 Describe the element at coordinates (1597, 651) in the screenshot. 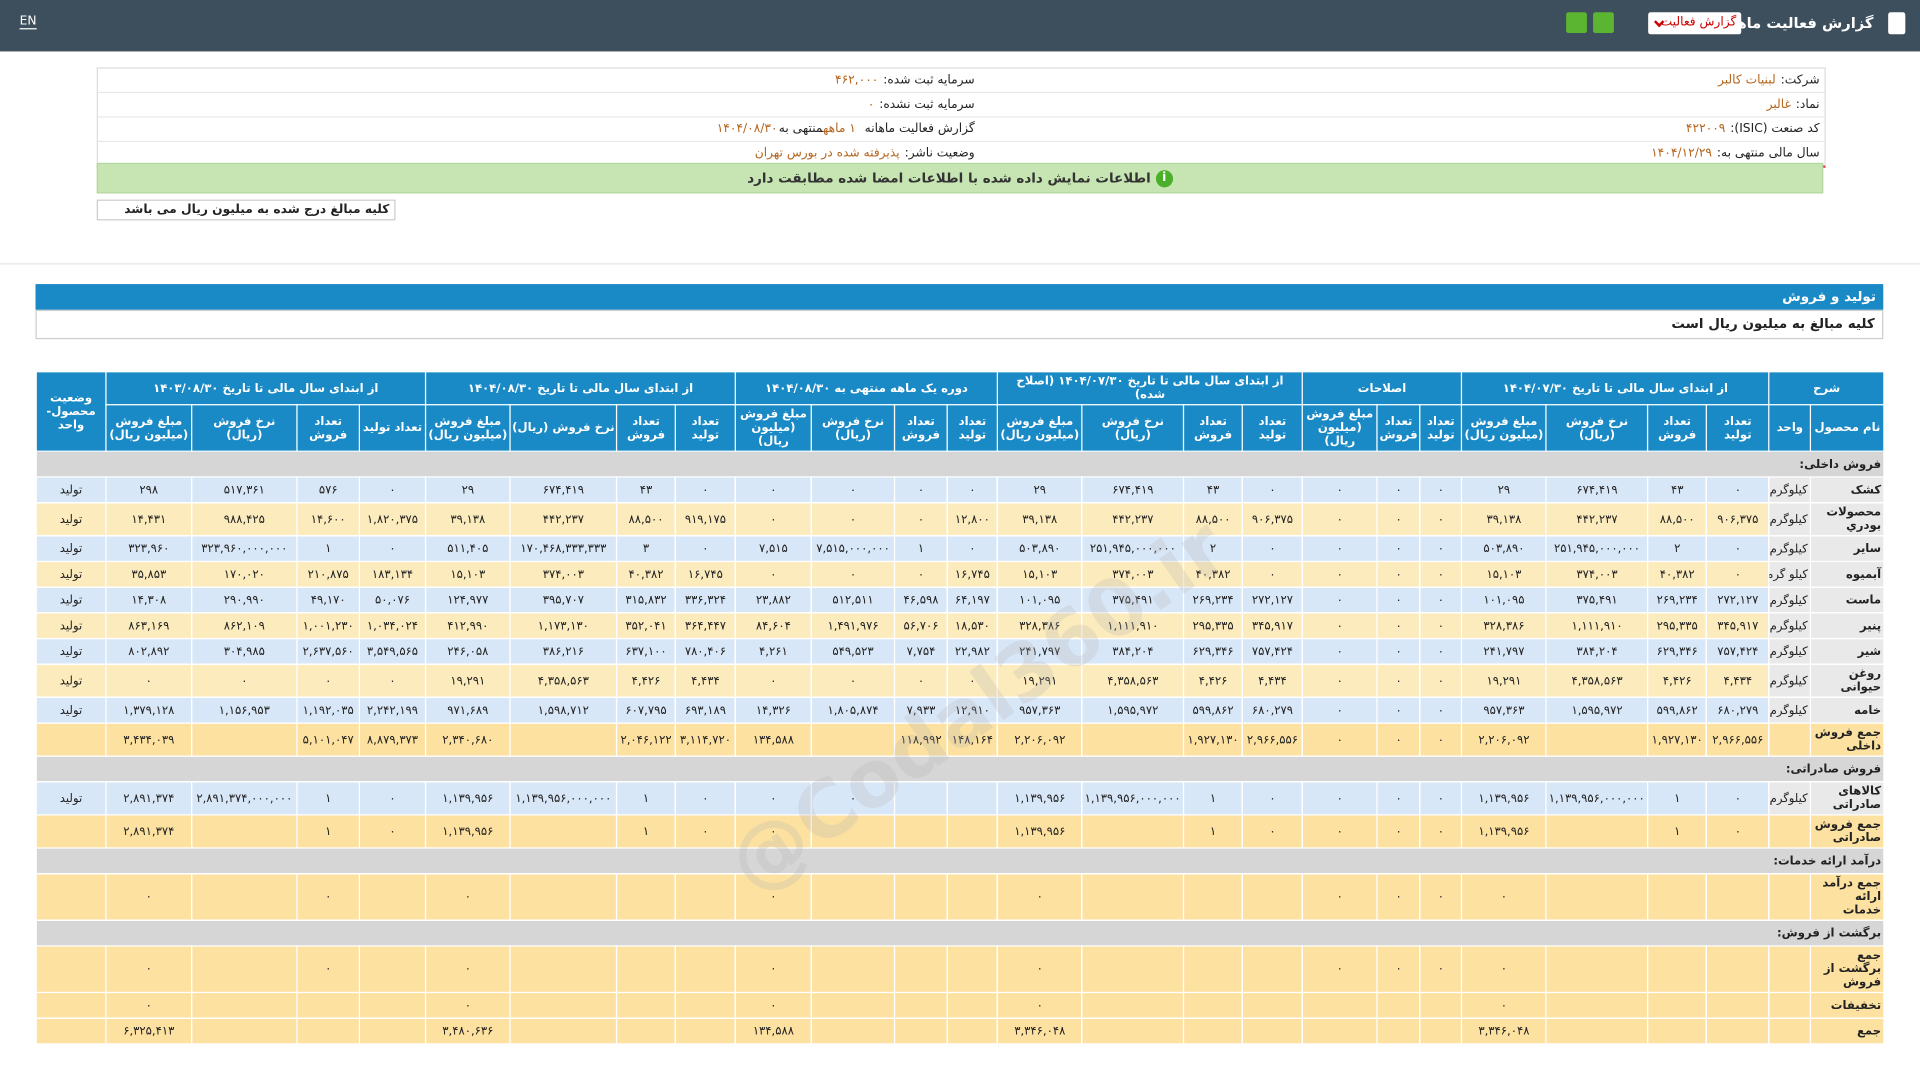

I see `cell: ۳۸۴,۲۰۴` at that location.